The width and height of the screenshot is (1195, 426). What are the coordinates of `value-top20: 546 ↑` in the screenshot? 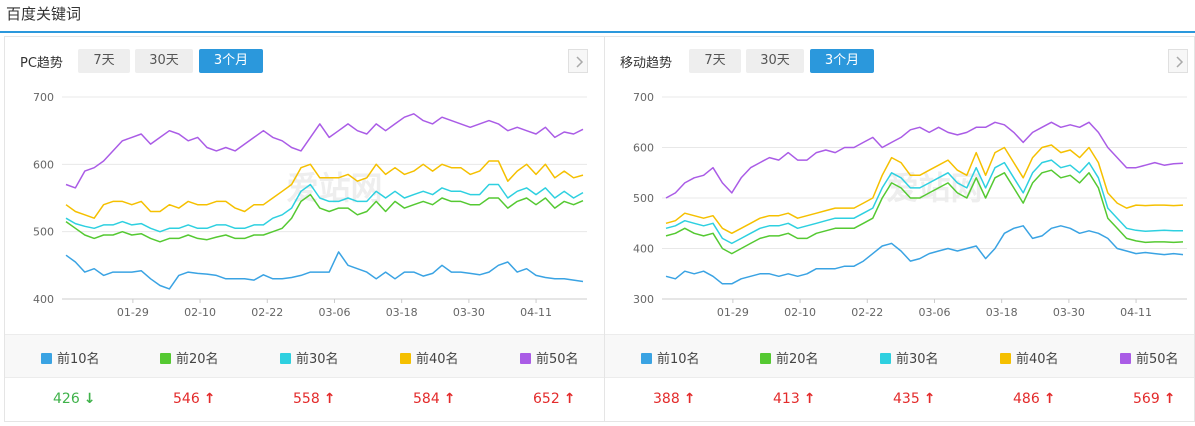 It's located at (194, 399).